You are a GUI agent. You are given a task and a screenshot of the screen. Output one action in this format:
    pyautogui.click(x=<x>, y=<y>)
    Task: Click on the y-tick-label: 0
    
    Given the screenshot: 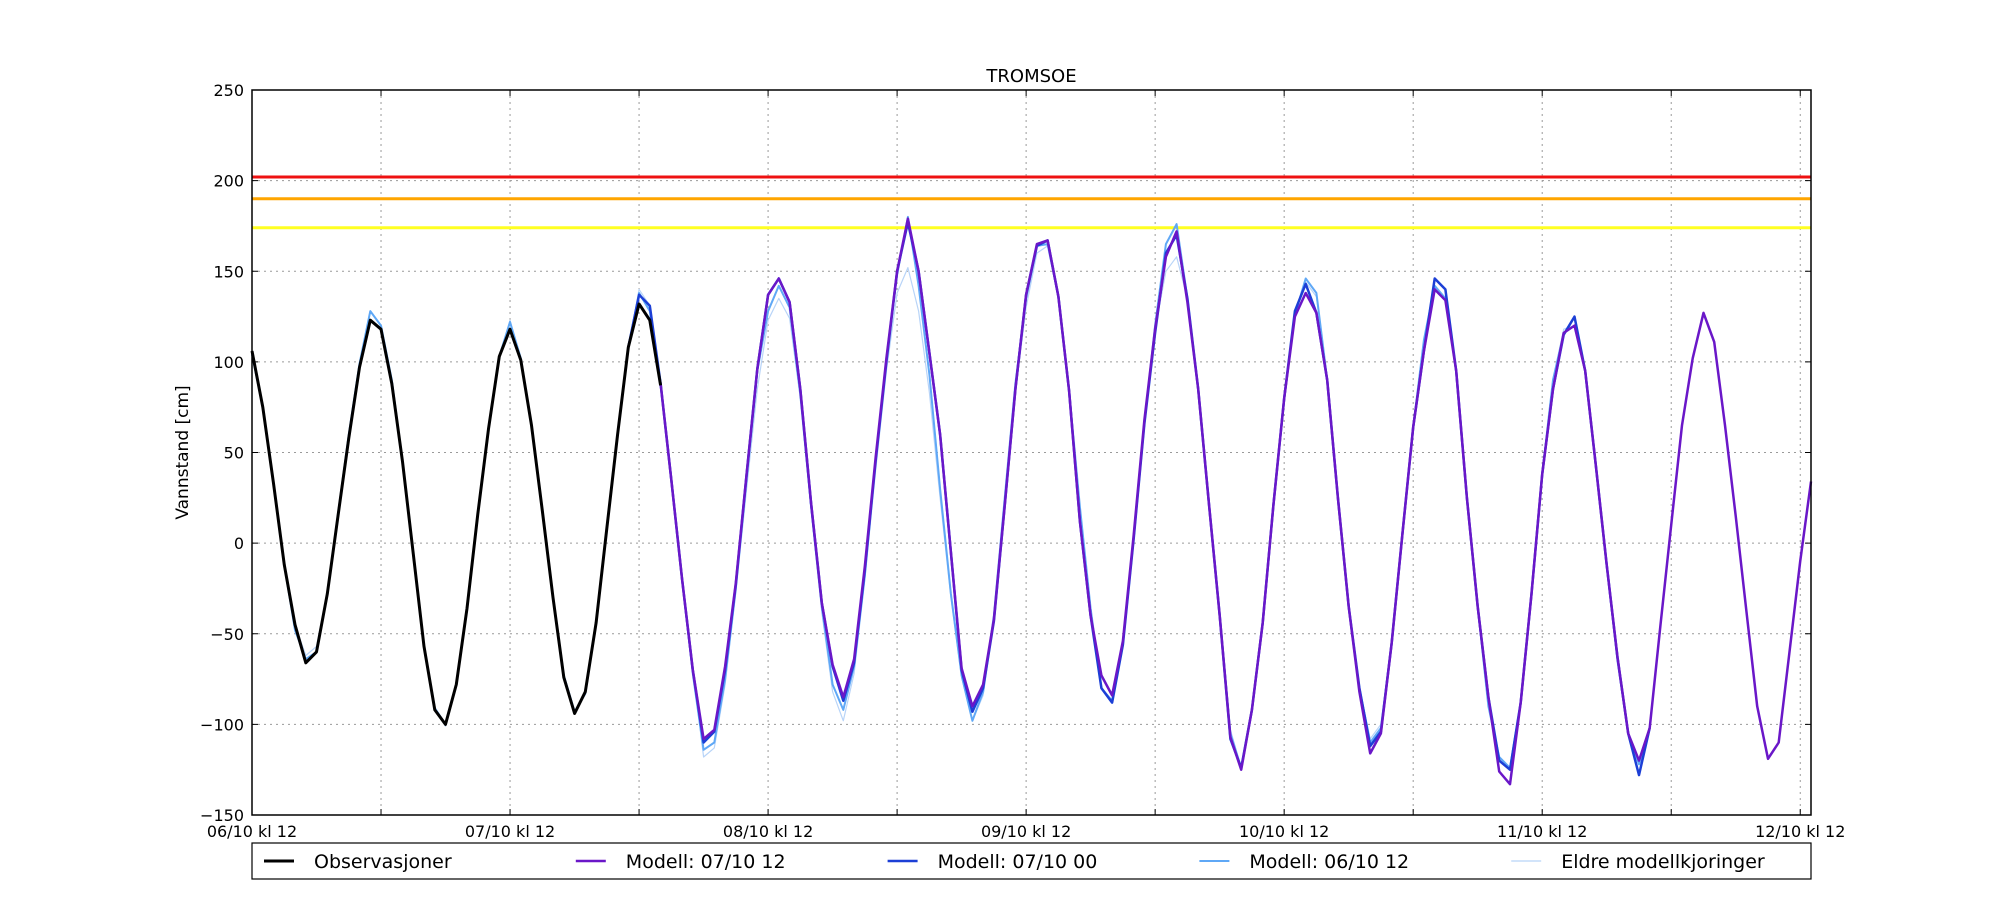 What is the action you would take?
    pyautogui.click(x=239, y=543)
    